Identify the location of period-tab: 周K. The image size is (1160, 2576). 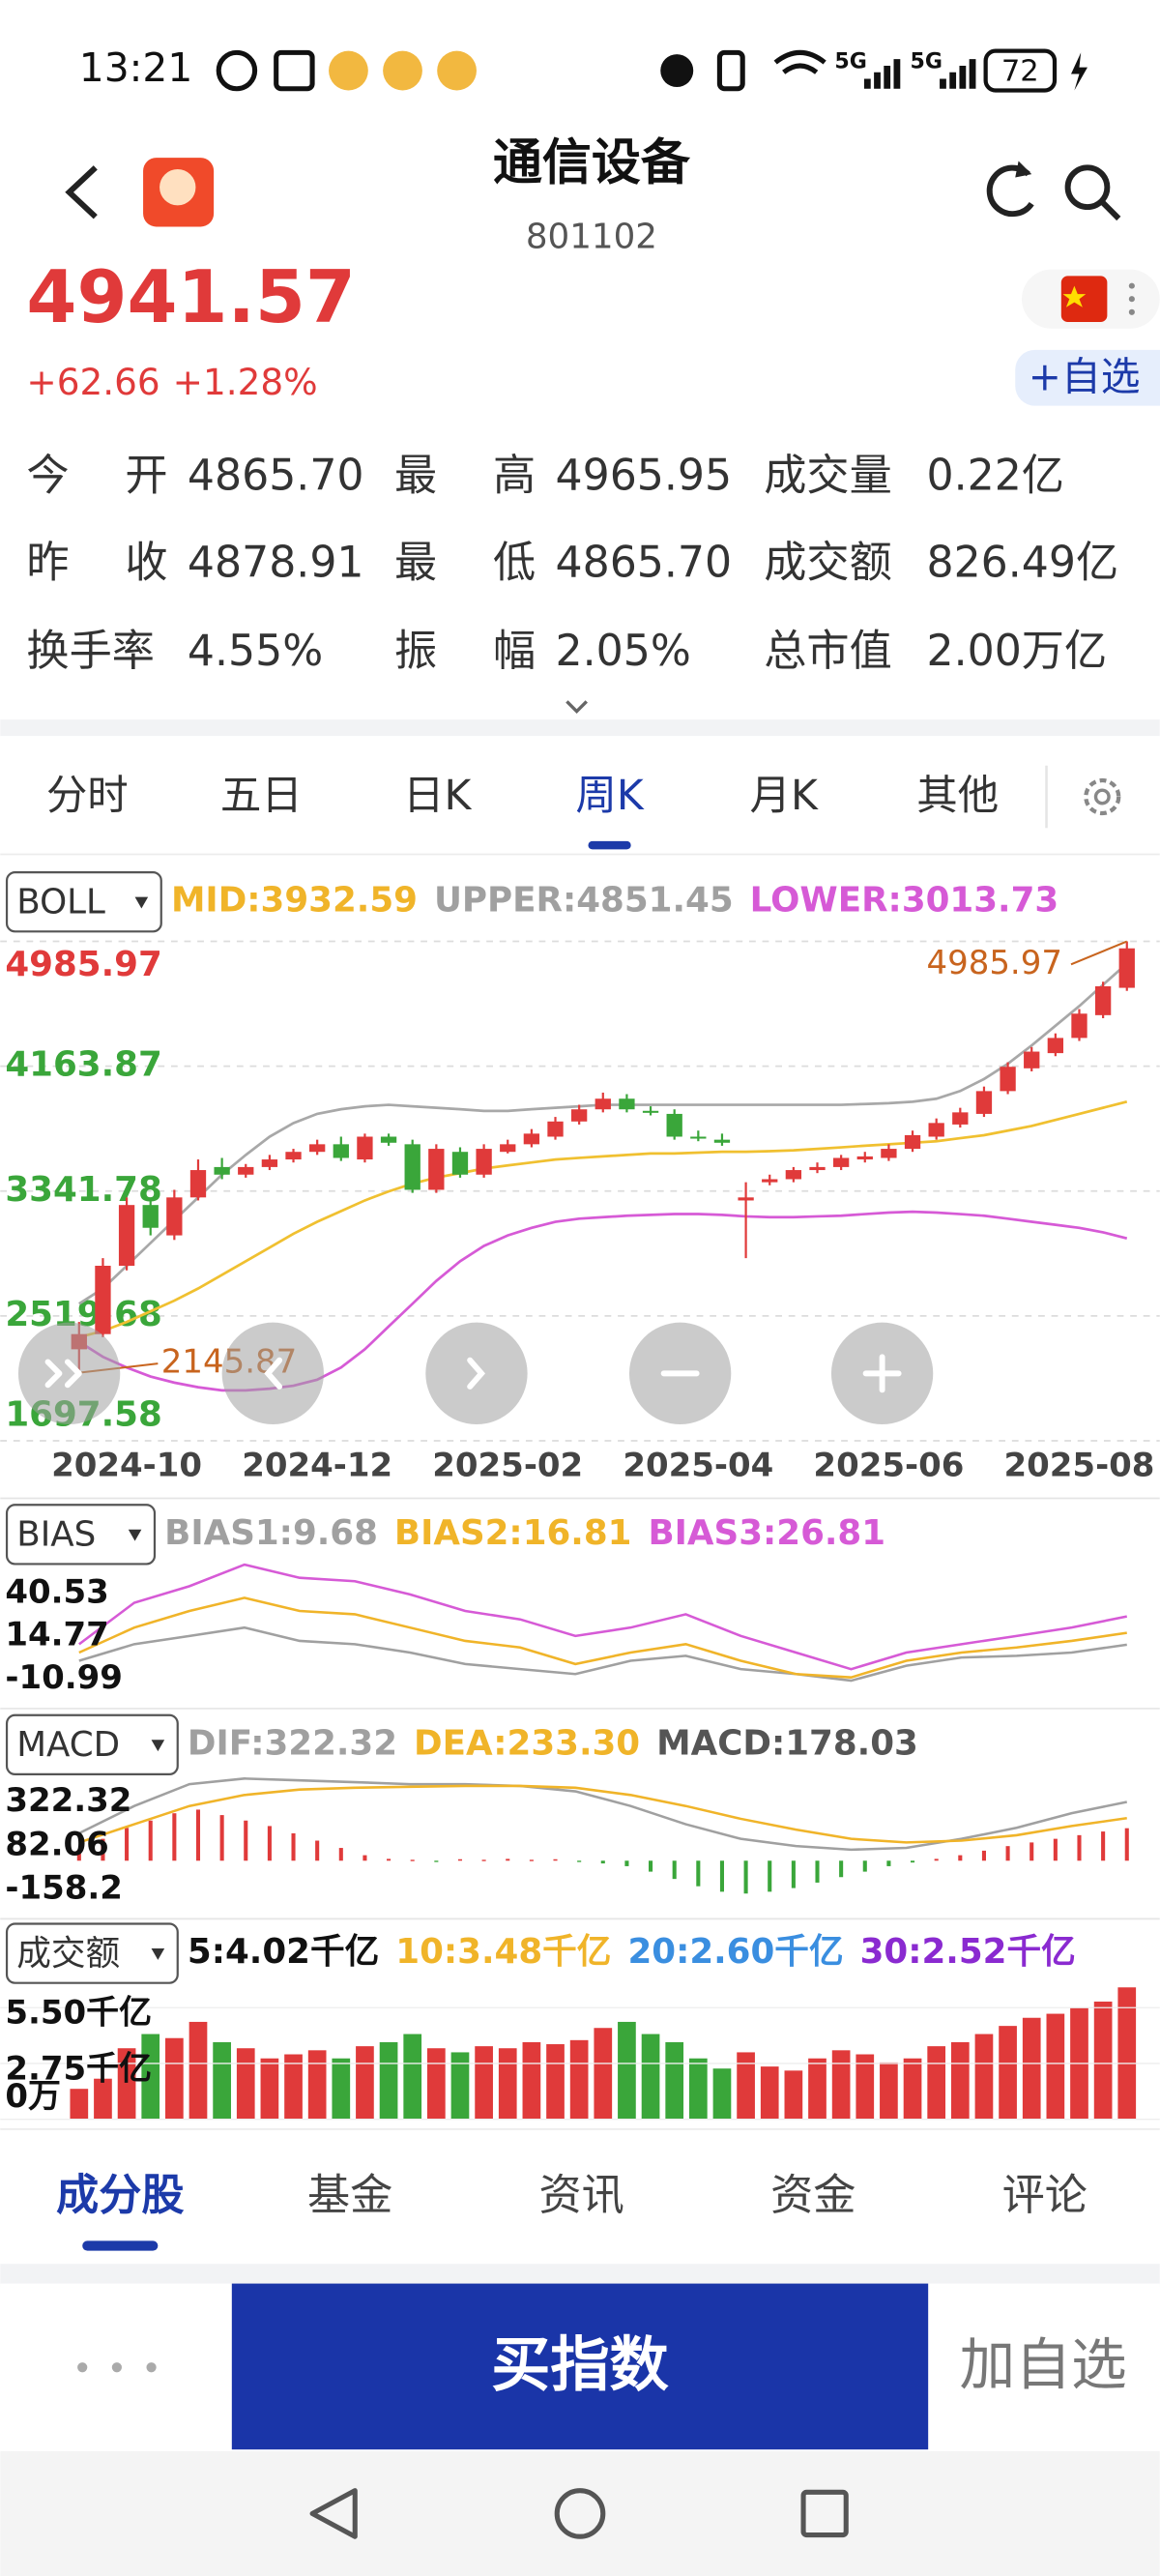
(609, 796).